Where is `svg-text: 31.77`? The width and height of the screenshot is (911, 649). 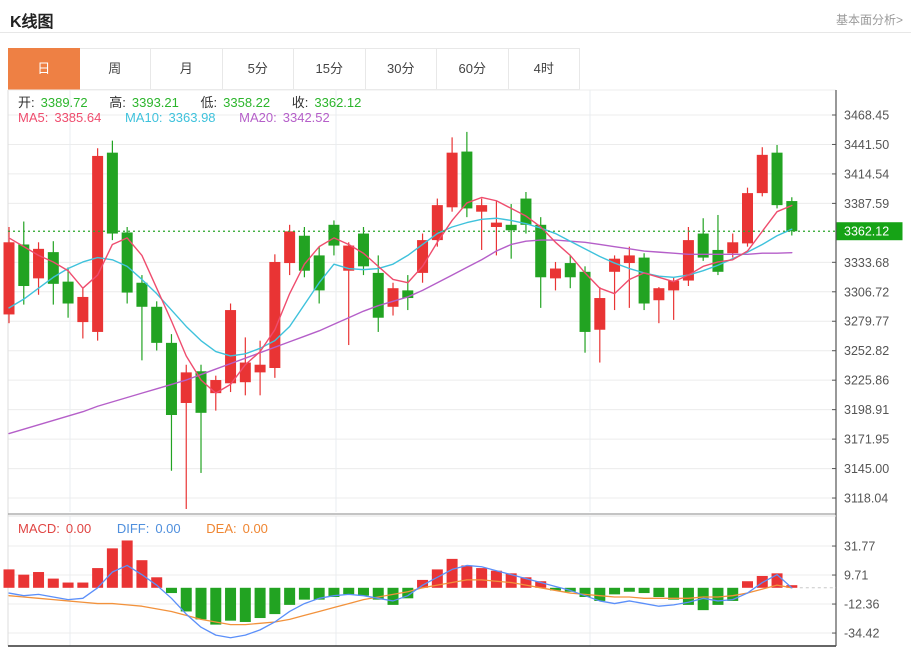
svg-text: 31.77 is located at coordinates (859, 547).